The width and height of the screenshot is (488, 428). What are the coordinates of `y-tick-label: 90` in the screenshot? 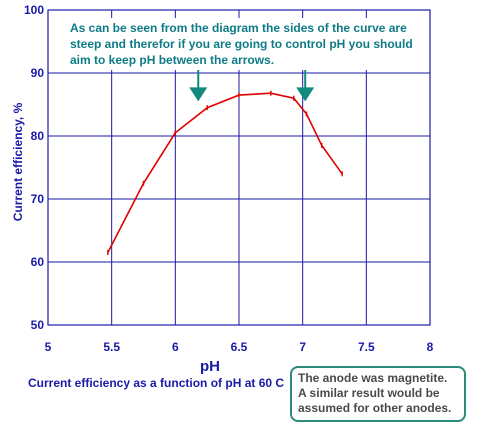 It's located at (38, 73).